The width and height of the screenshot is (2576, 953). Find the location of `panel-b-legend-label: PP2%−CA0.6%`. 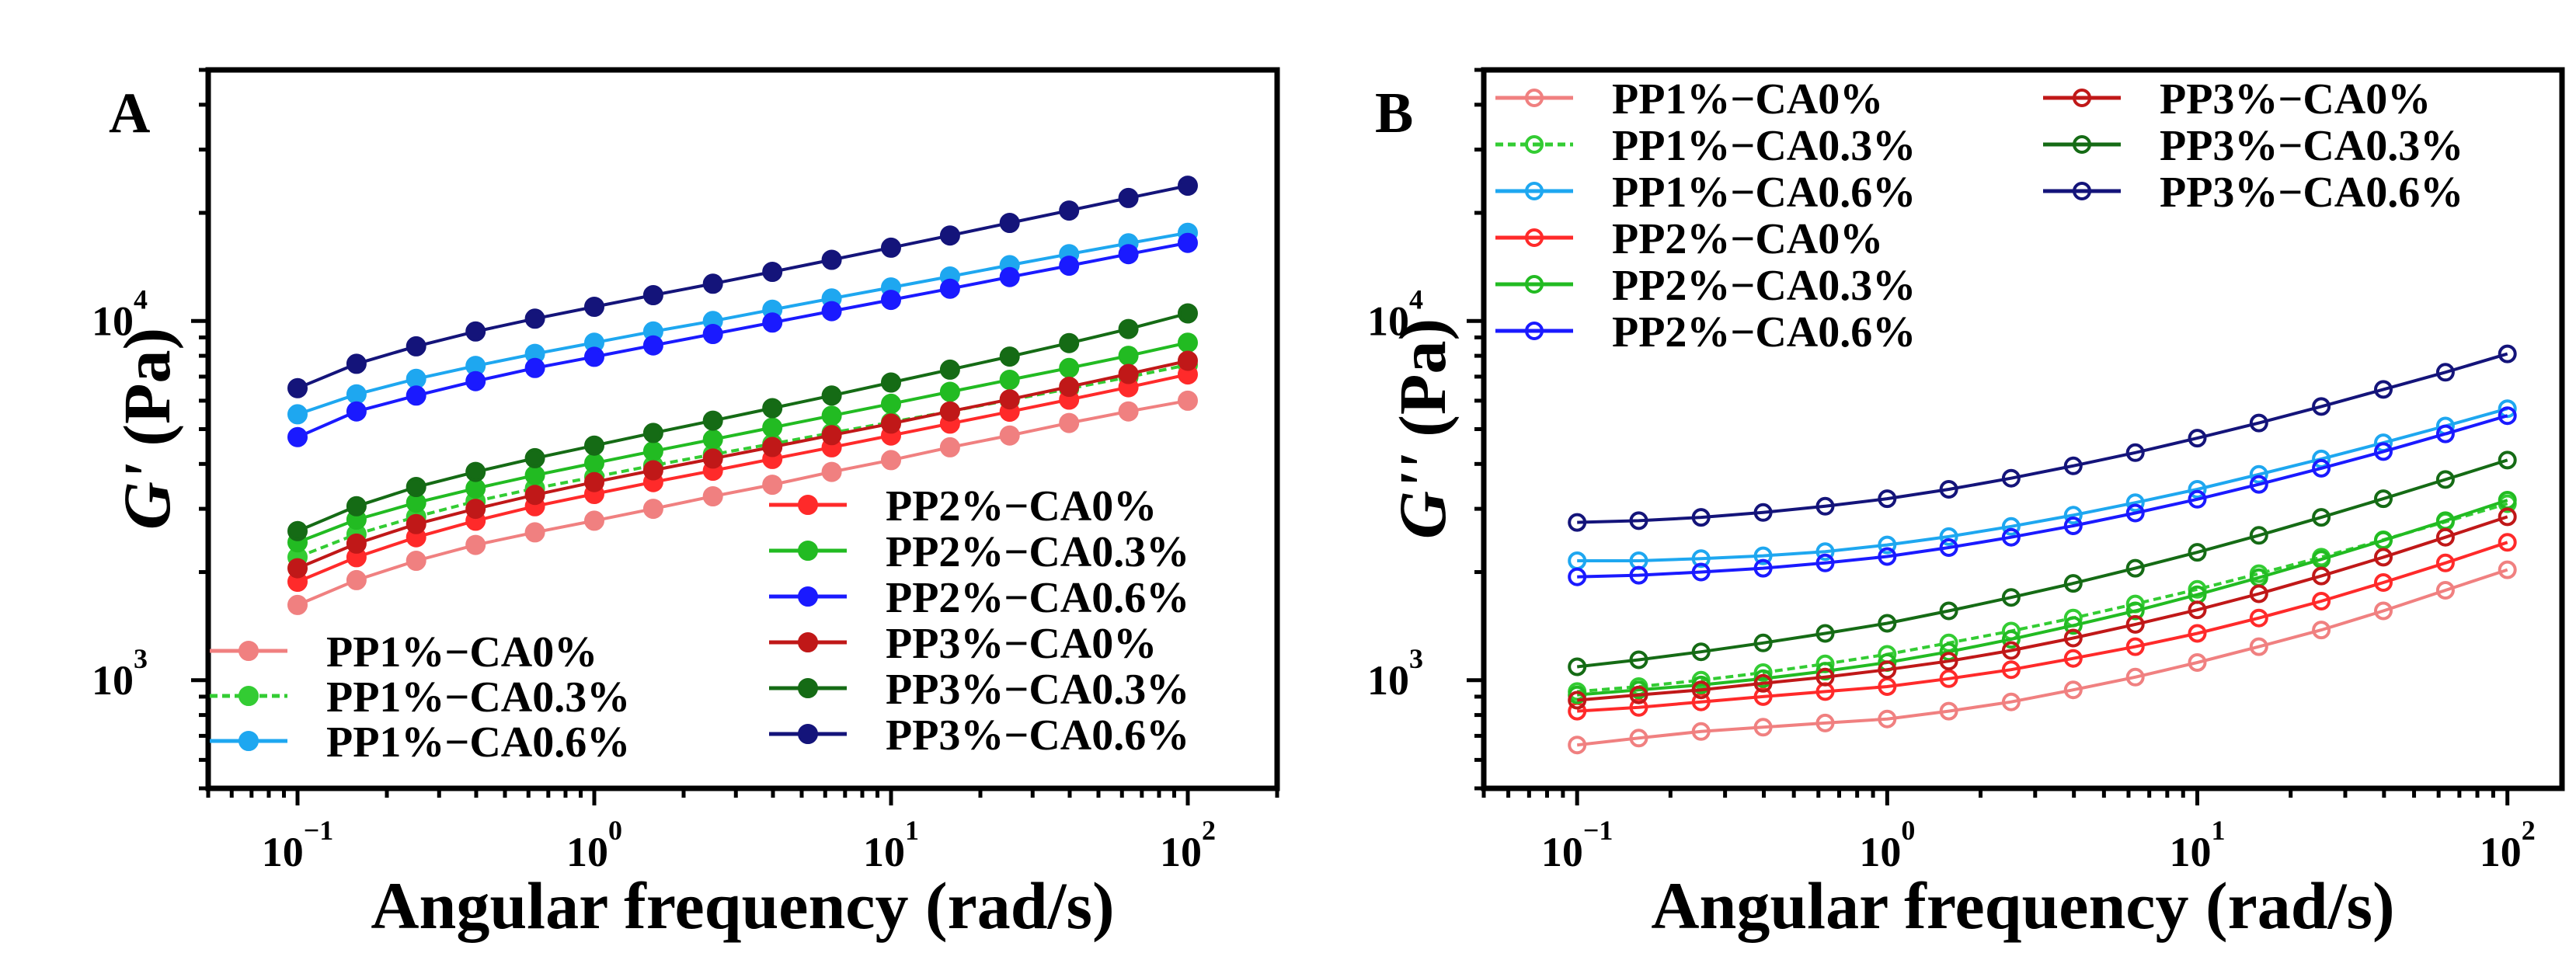

panel-b-legend-label: PP2%−CA0.6% is located at coordinates (1764, 332).